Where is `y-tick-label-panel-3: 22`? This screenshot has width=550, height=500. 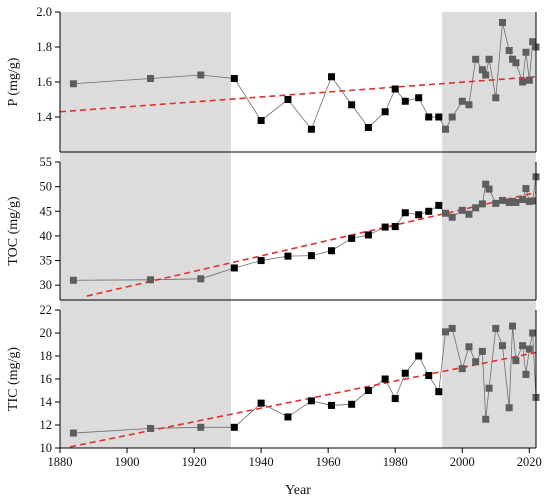 y-tick-label-panel-3: 22 is located at coordinates (46, 310).